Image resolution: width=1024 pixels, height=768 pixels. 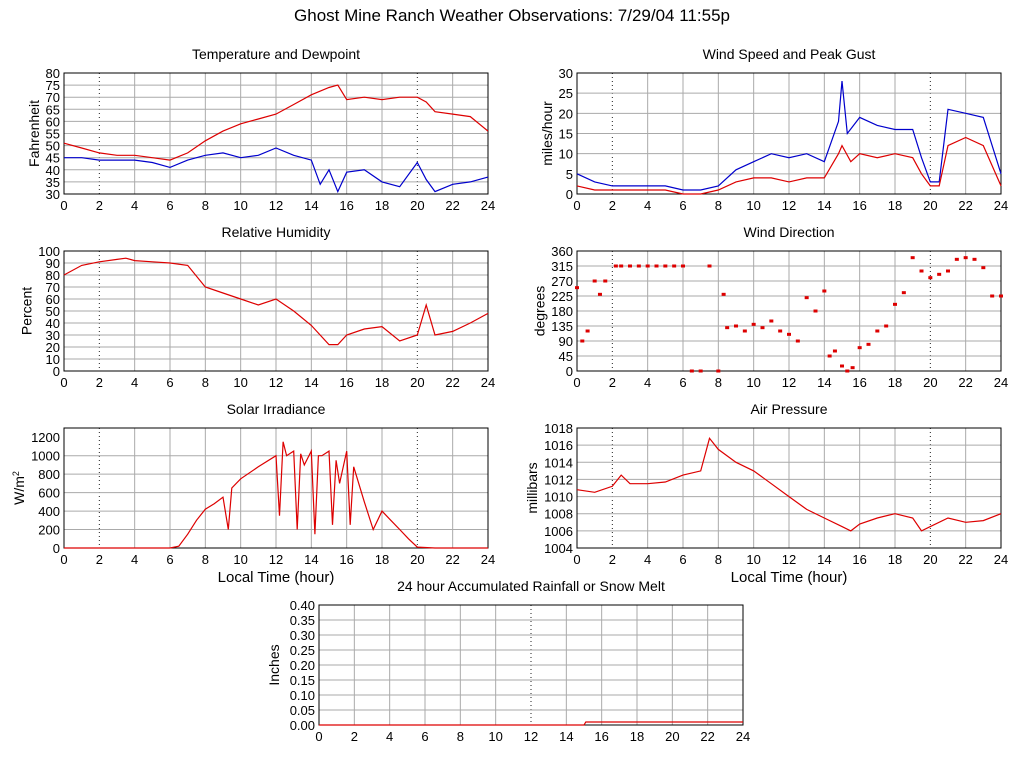 I want to click on y-tick-label: 65, so click(x=53, y=109).